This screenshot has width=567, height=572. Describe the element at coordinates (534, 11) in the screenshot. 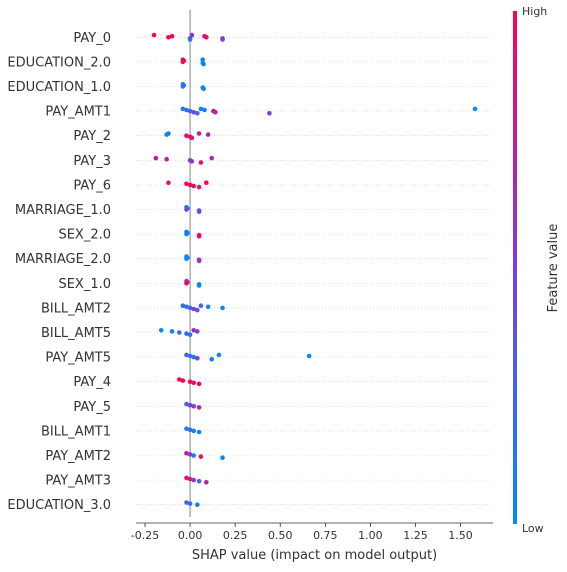

I see `colorbar-high-label: High` at that location.